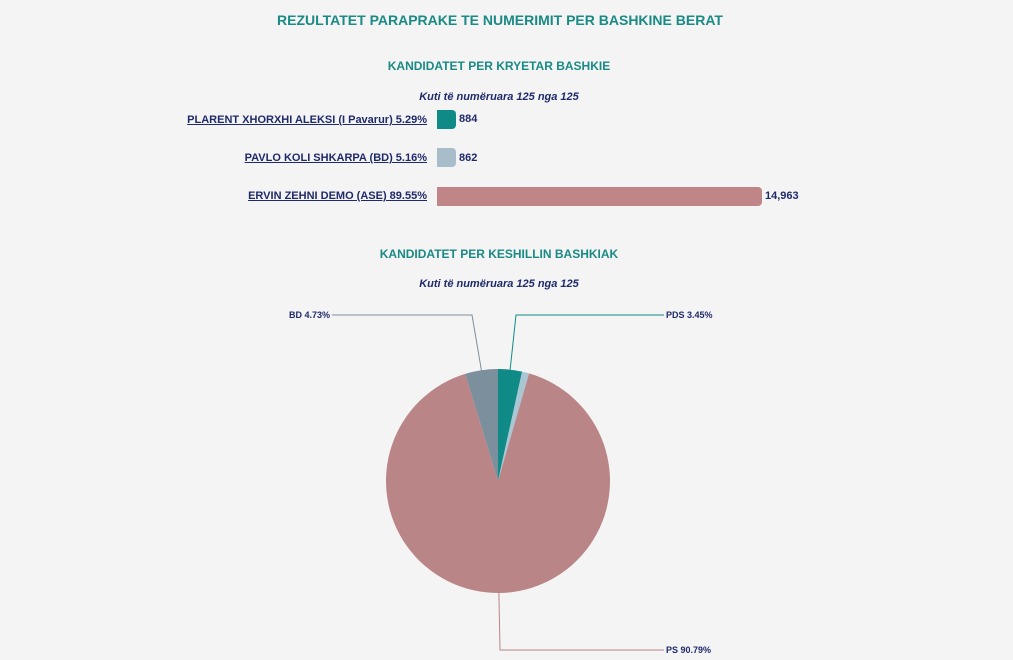 Image resolution: width=1013 pixels, height=660 pixels. Describe the element at coordinates (782, 196) in the screenshot. I see `bar-value-demo: 14,963` at that location.